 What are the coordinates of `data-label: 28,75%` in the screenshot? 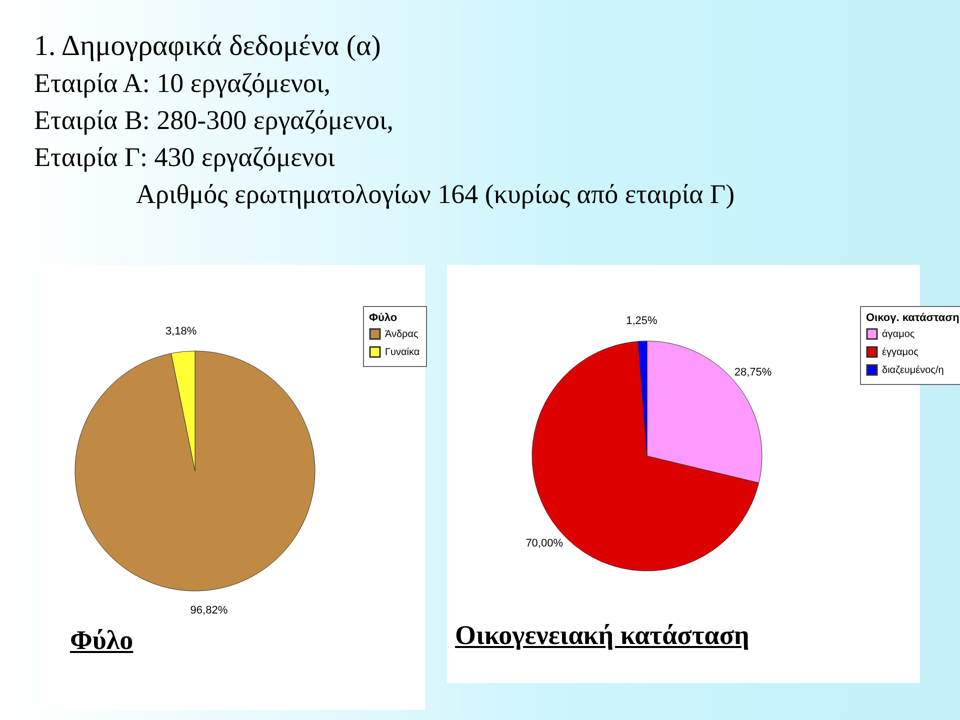 It's located at (753, 372).